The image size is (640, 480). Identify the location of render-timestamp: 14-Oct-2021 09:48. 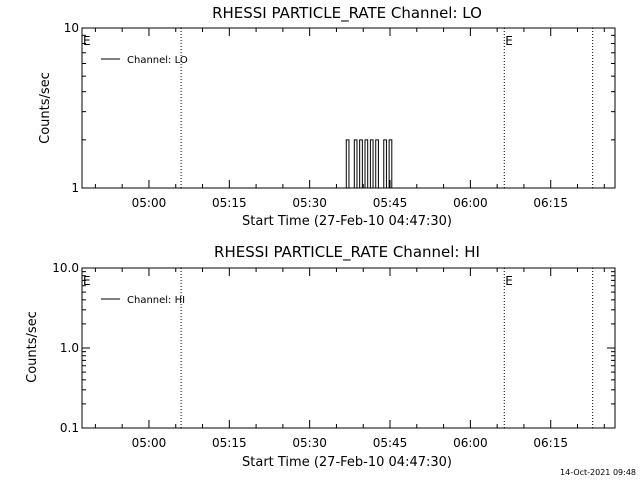
(598, 472).